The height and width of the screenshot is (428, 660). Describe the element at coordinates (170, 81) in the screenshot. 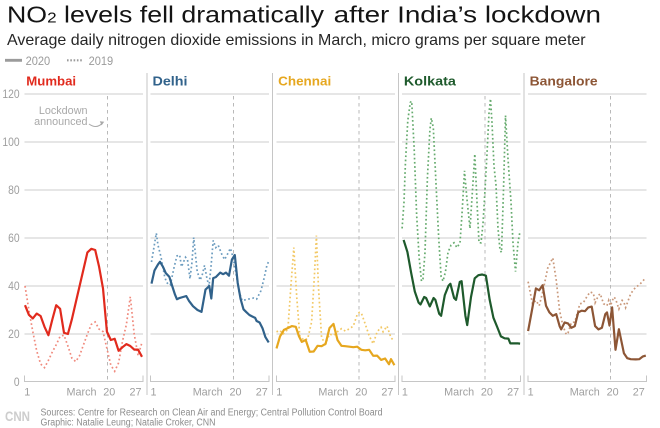

I see `svg-text: Delhi` at that location.